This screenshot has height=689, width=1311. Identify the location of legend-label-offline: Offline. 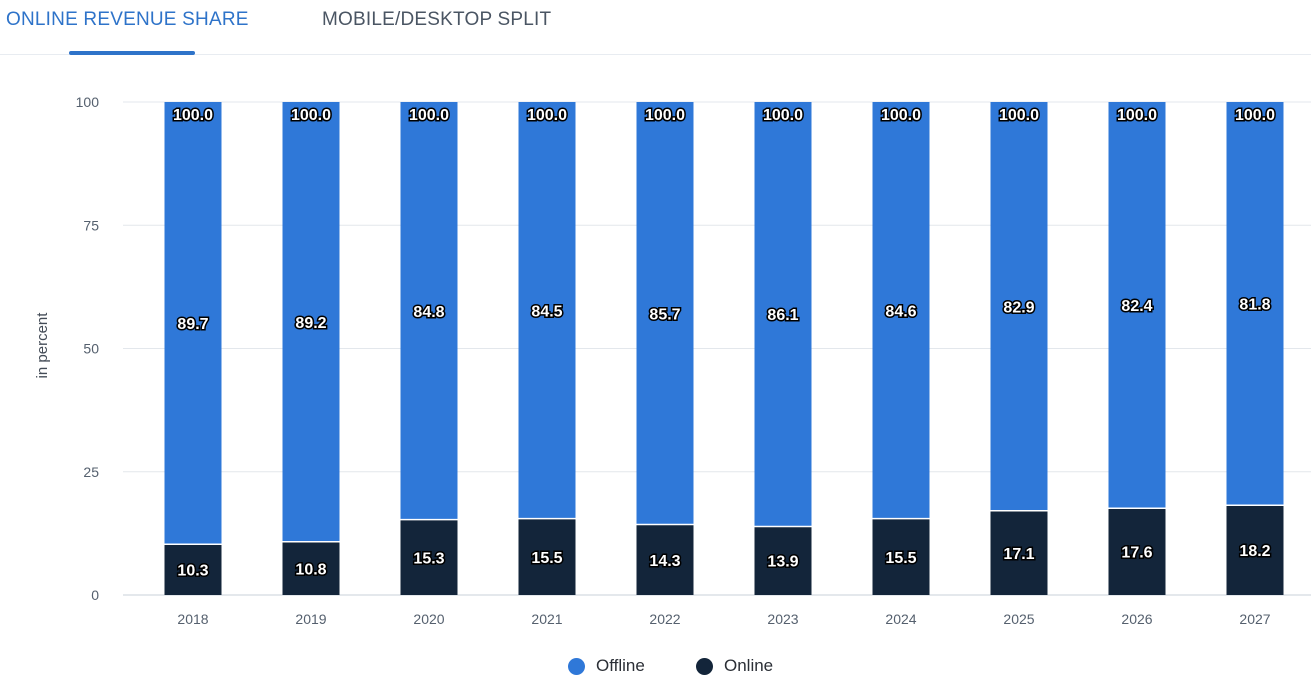
(620, 665).